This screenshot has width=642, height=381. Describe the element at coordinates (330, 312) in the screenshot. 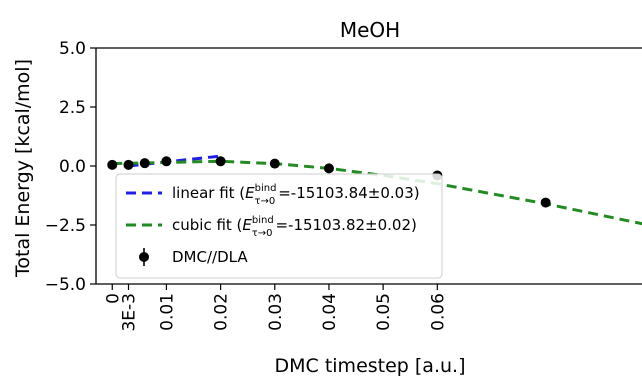

I see `x-tick-label: 0.04` at that location.